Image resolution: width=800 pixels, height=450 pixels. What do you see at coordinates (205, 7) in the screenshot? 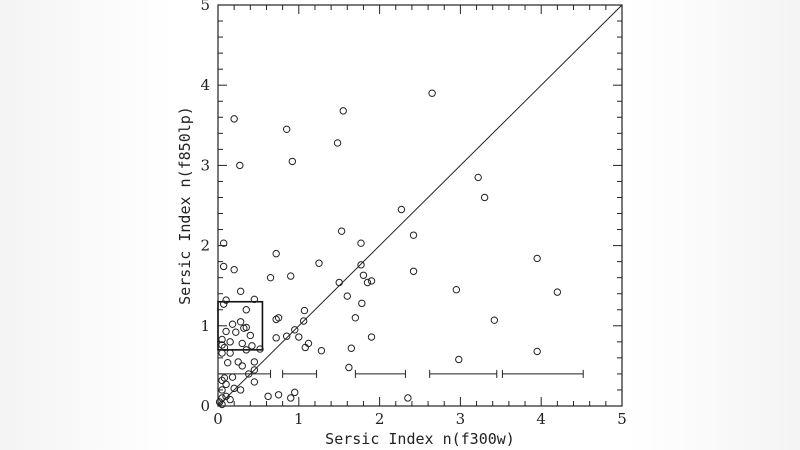
I see `y-tick-label: 5` at bounding box center [205, 7].